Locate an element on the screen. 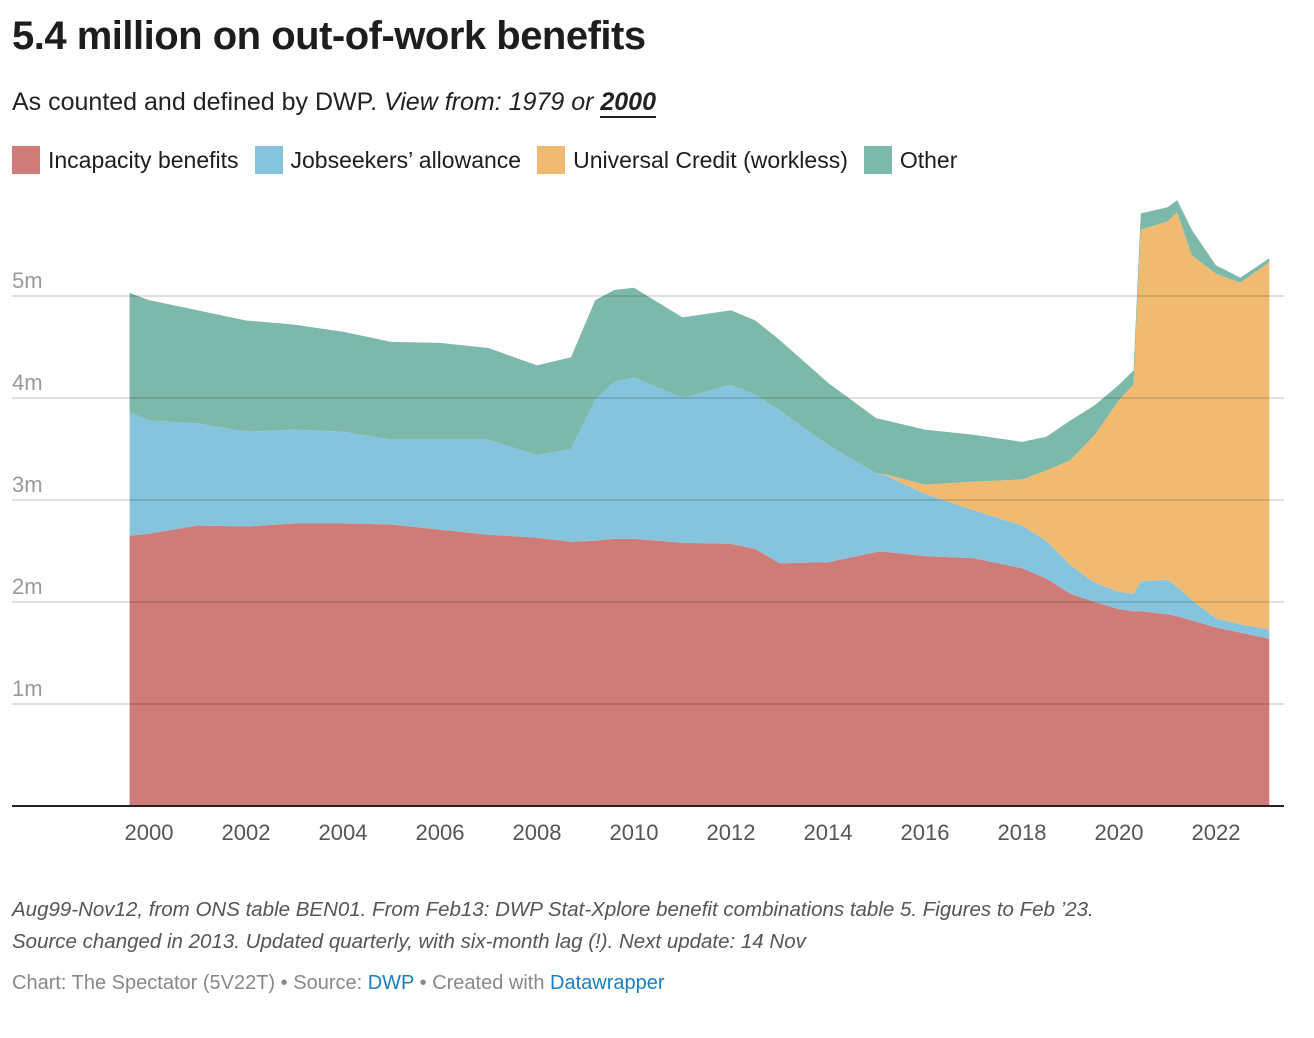 This screenshot has height=1038, width=1314. legend-item: Other is located at coordinates (910, 160).